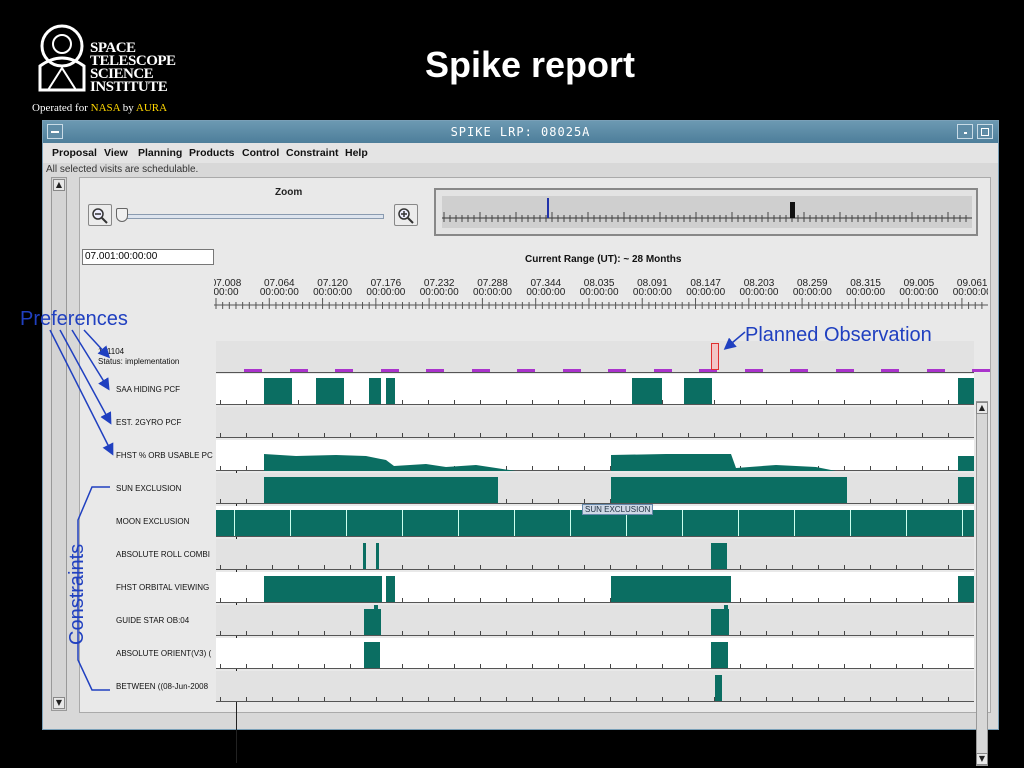 This screenshot has width=1024, height=768. I want to click on current-range-label: Current Range (UT): ~ 28 Months, so click(603, 259).